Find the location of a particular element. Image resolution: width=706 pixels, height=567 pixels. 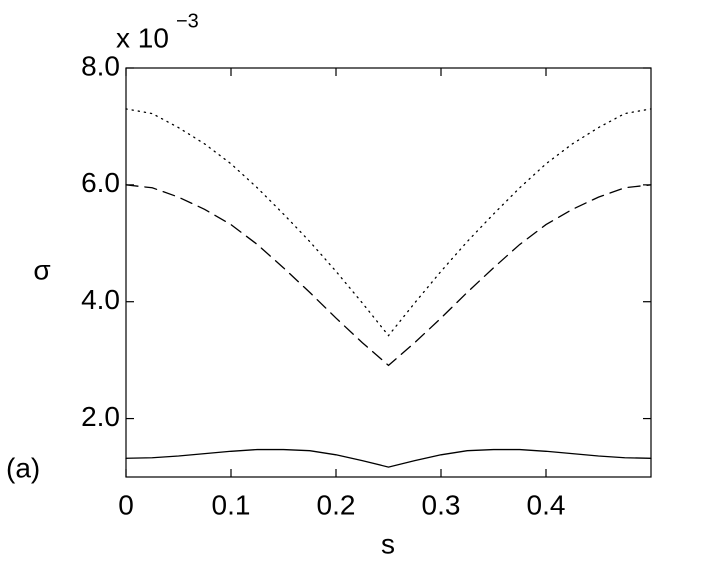

y-tick-label: 4.0 is located at coordinates (100, 299).